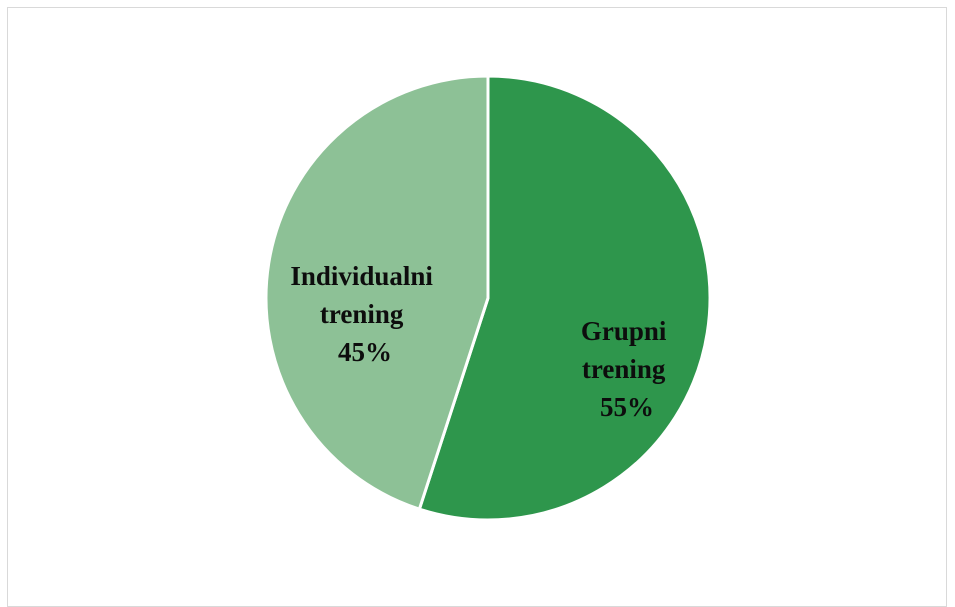 This screenshot has height=607, width=955. I want to click on slice-value-grupni: 55%, so click(627, 407).